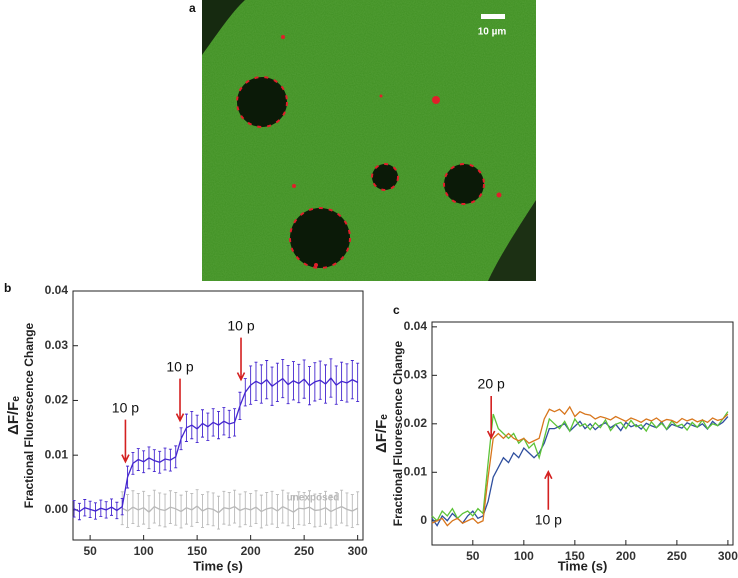 The image size is (738, 578). What do you see at coordinates (7, 288) in the screenshot?
I see `panel-label: b` at bounding box center [7, 288].